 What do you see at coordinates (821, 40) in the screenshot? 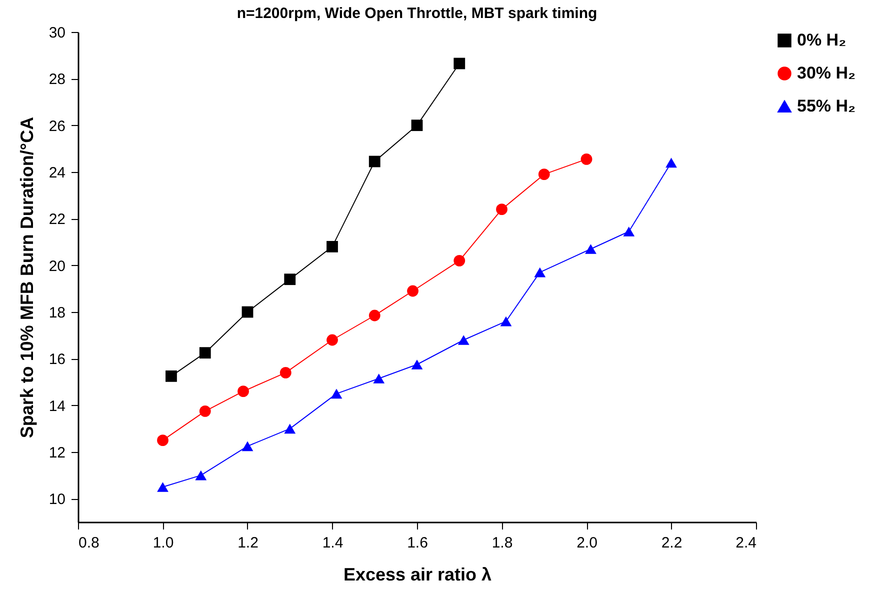
I see `legend-label: 0% H₂` at bounding box center [821, 40].